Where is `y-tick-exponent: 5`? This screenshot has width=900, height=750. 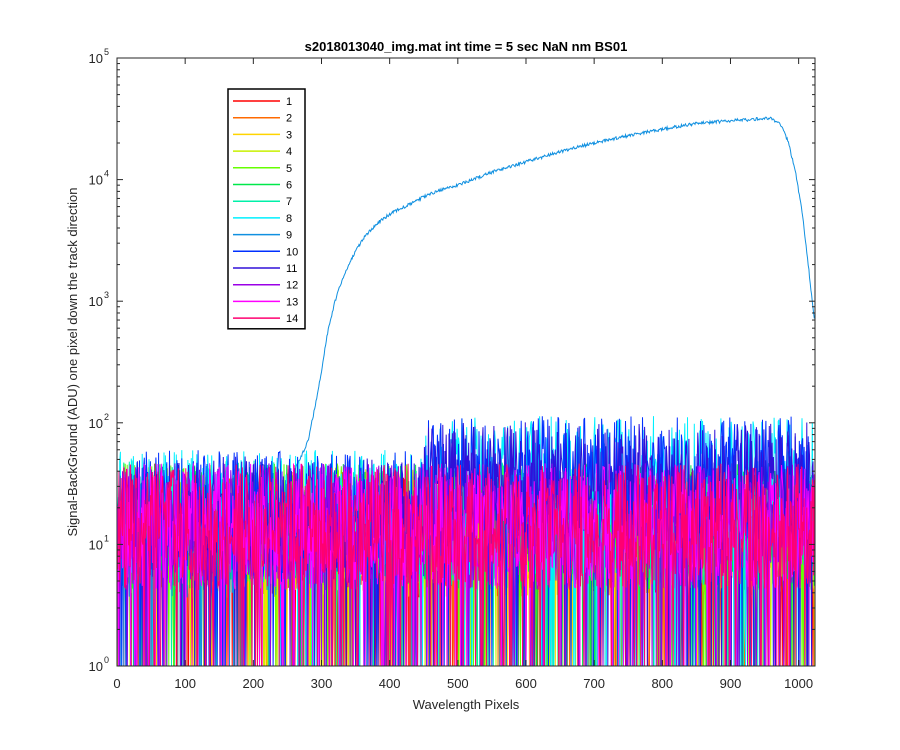 y-tick-exponent: 5 is located at coordinates (106, 52).